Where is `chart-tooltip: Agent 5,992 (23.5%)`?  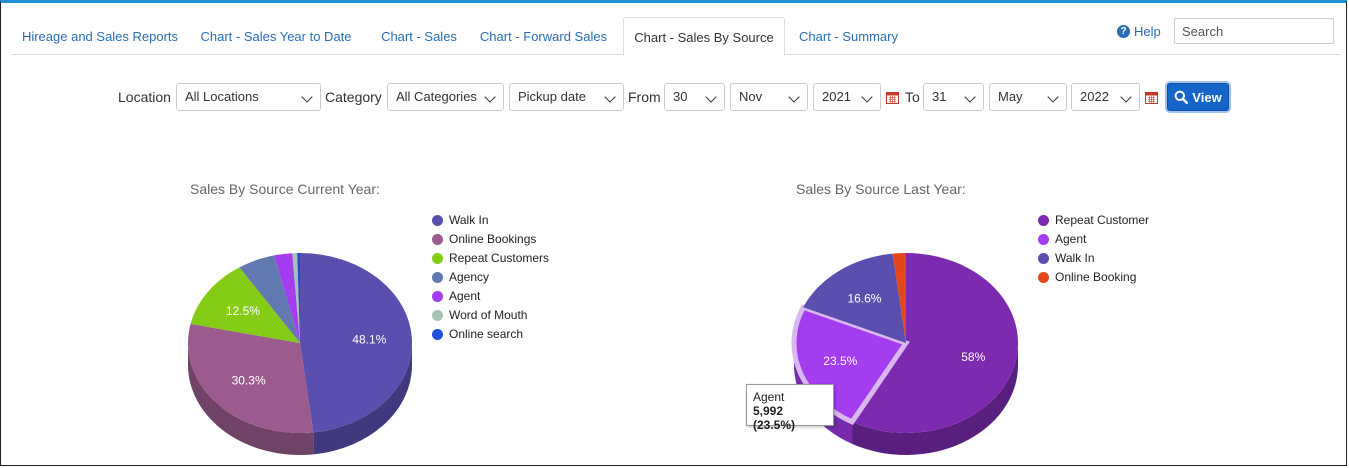
chart-tooltip: Agent 5,992 (23.5%) is located at coordinates (790, 408).